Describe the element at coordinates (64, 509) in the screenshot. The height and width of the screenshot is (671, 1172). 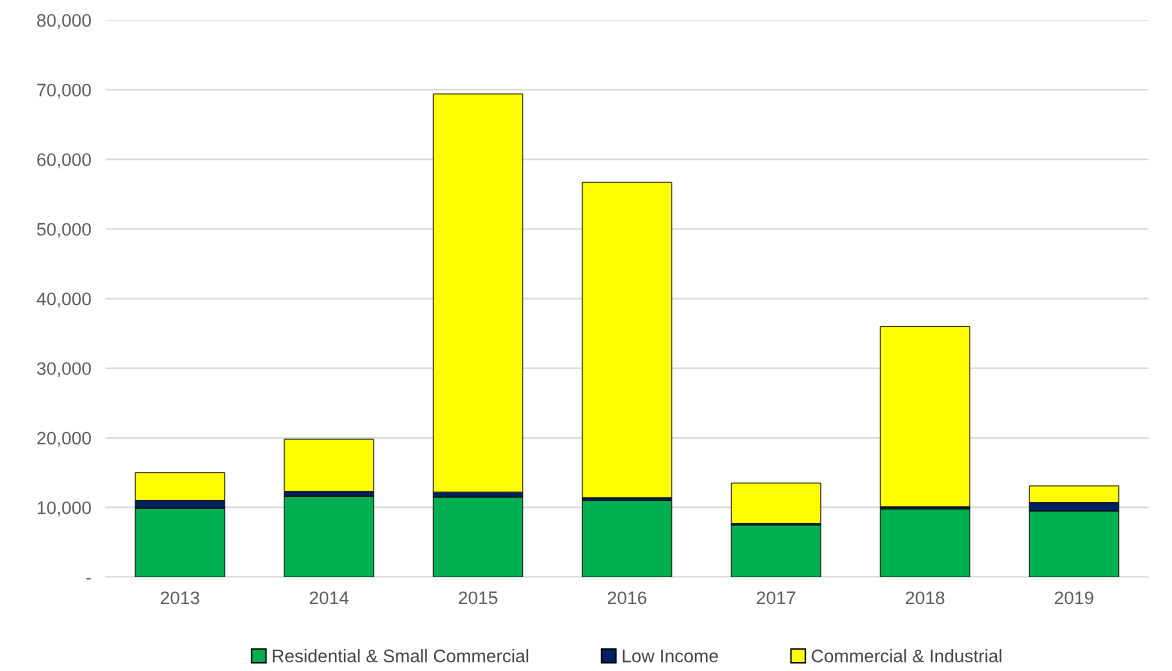
I see `y-tick-label: 10,000` at that location.